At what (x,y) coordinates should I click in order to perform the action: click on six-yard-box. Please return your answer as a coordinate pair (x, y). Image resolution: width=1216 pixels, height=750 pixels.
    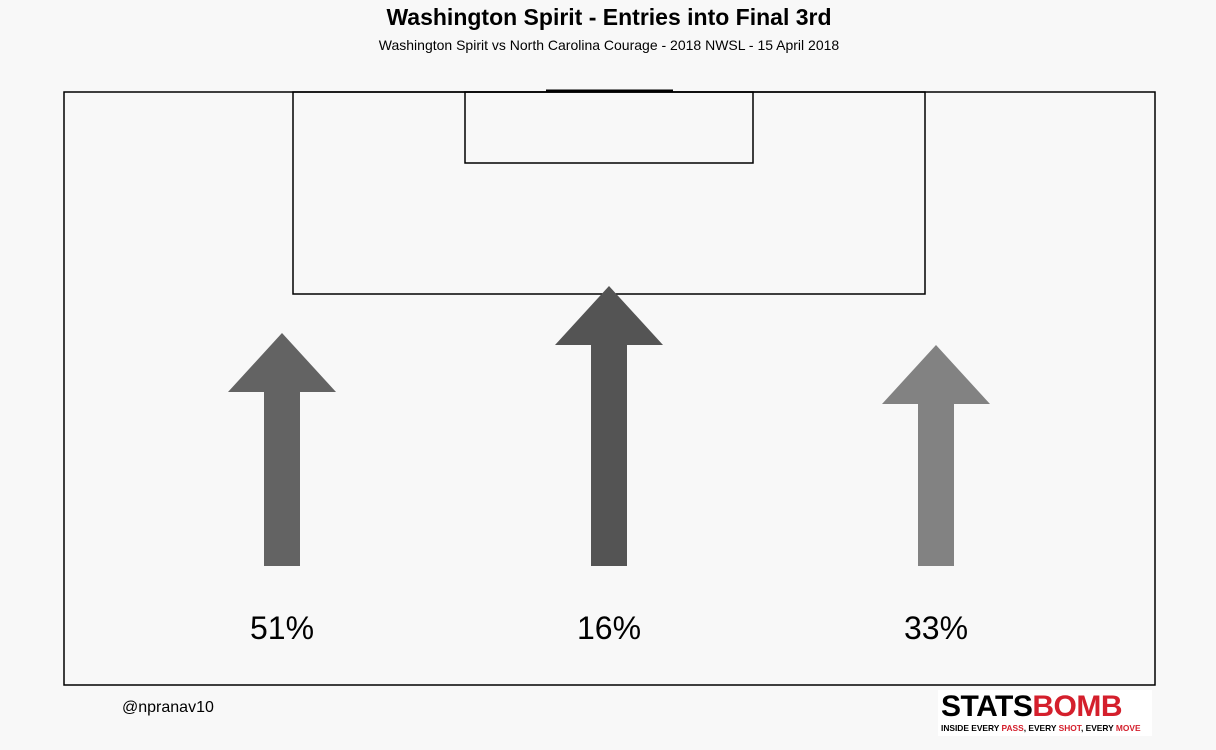
    Looking at the image, I should click on (609, 127).